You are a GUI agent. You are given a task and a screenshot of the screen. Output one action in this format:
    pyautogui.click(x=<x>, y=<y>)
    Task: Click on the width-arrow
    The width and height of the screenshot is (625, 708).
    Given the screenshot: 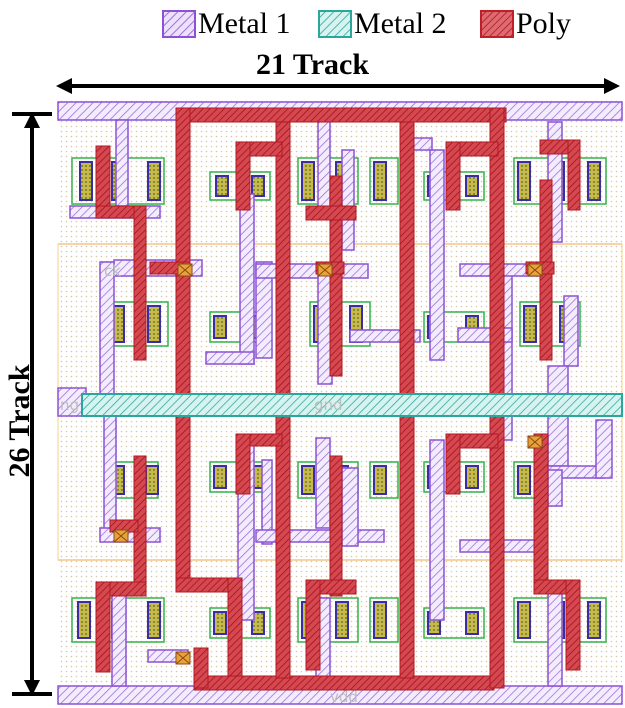 What is the action you would take?
    pyautogui.click(x=338, y=86)
    